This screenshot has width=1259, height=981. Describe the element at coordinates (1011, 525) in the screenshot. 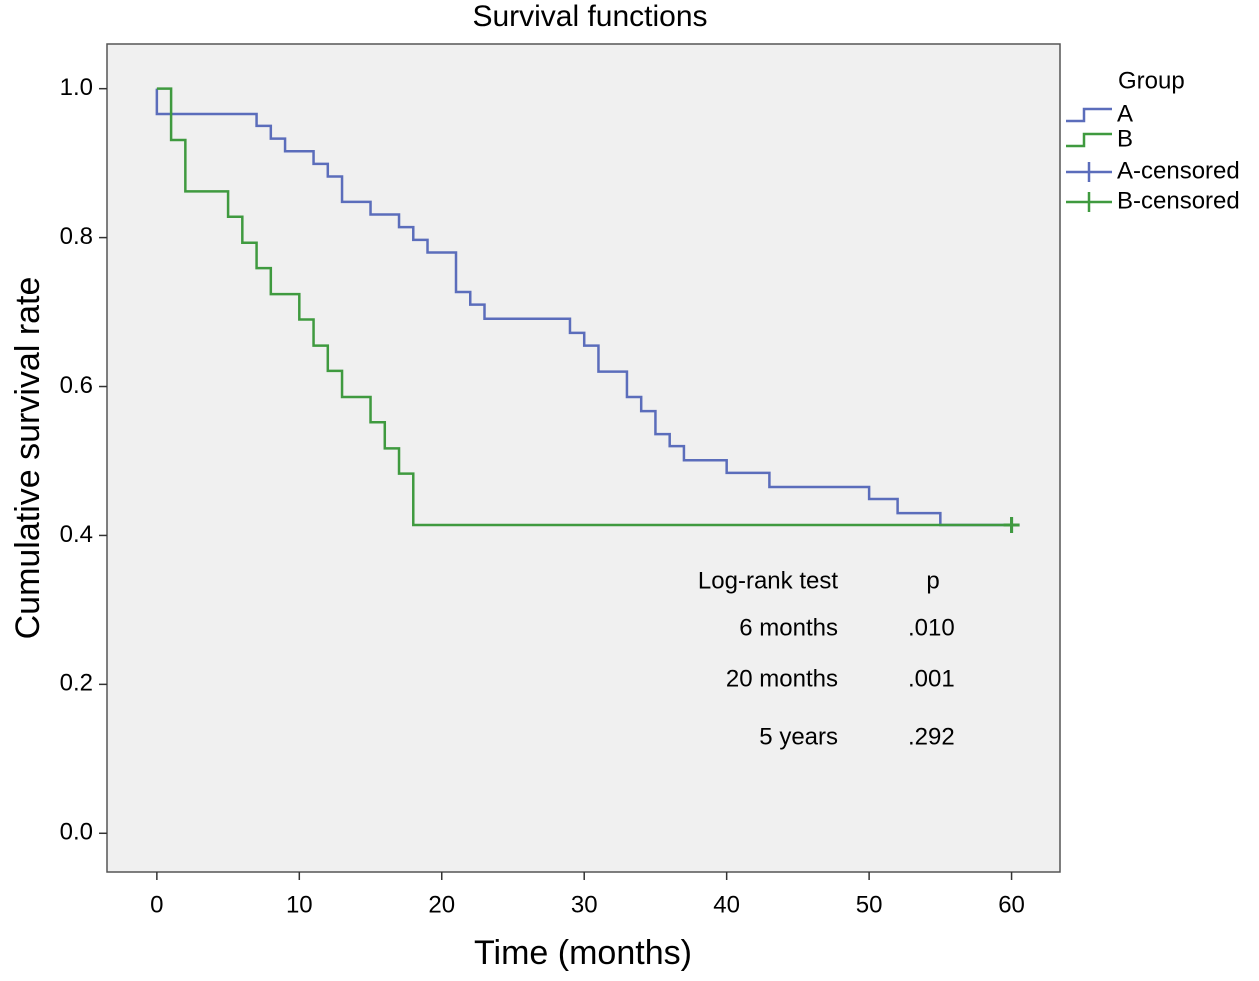

I see `censor-mark` at that location.